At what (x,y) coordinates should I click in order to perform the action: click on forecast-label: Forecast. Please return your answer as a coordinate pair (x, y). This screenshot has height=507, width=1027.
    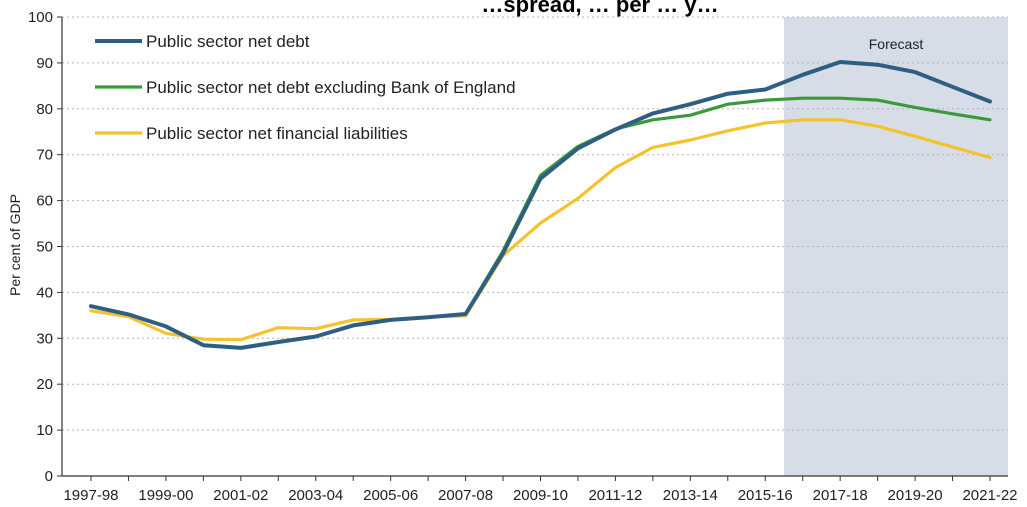
    Looking at the image, I should click on (896, 44).